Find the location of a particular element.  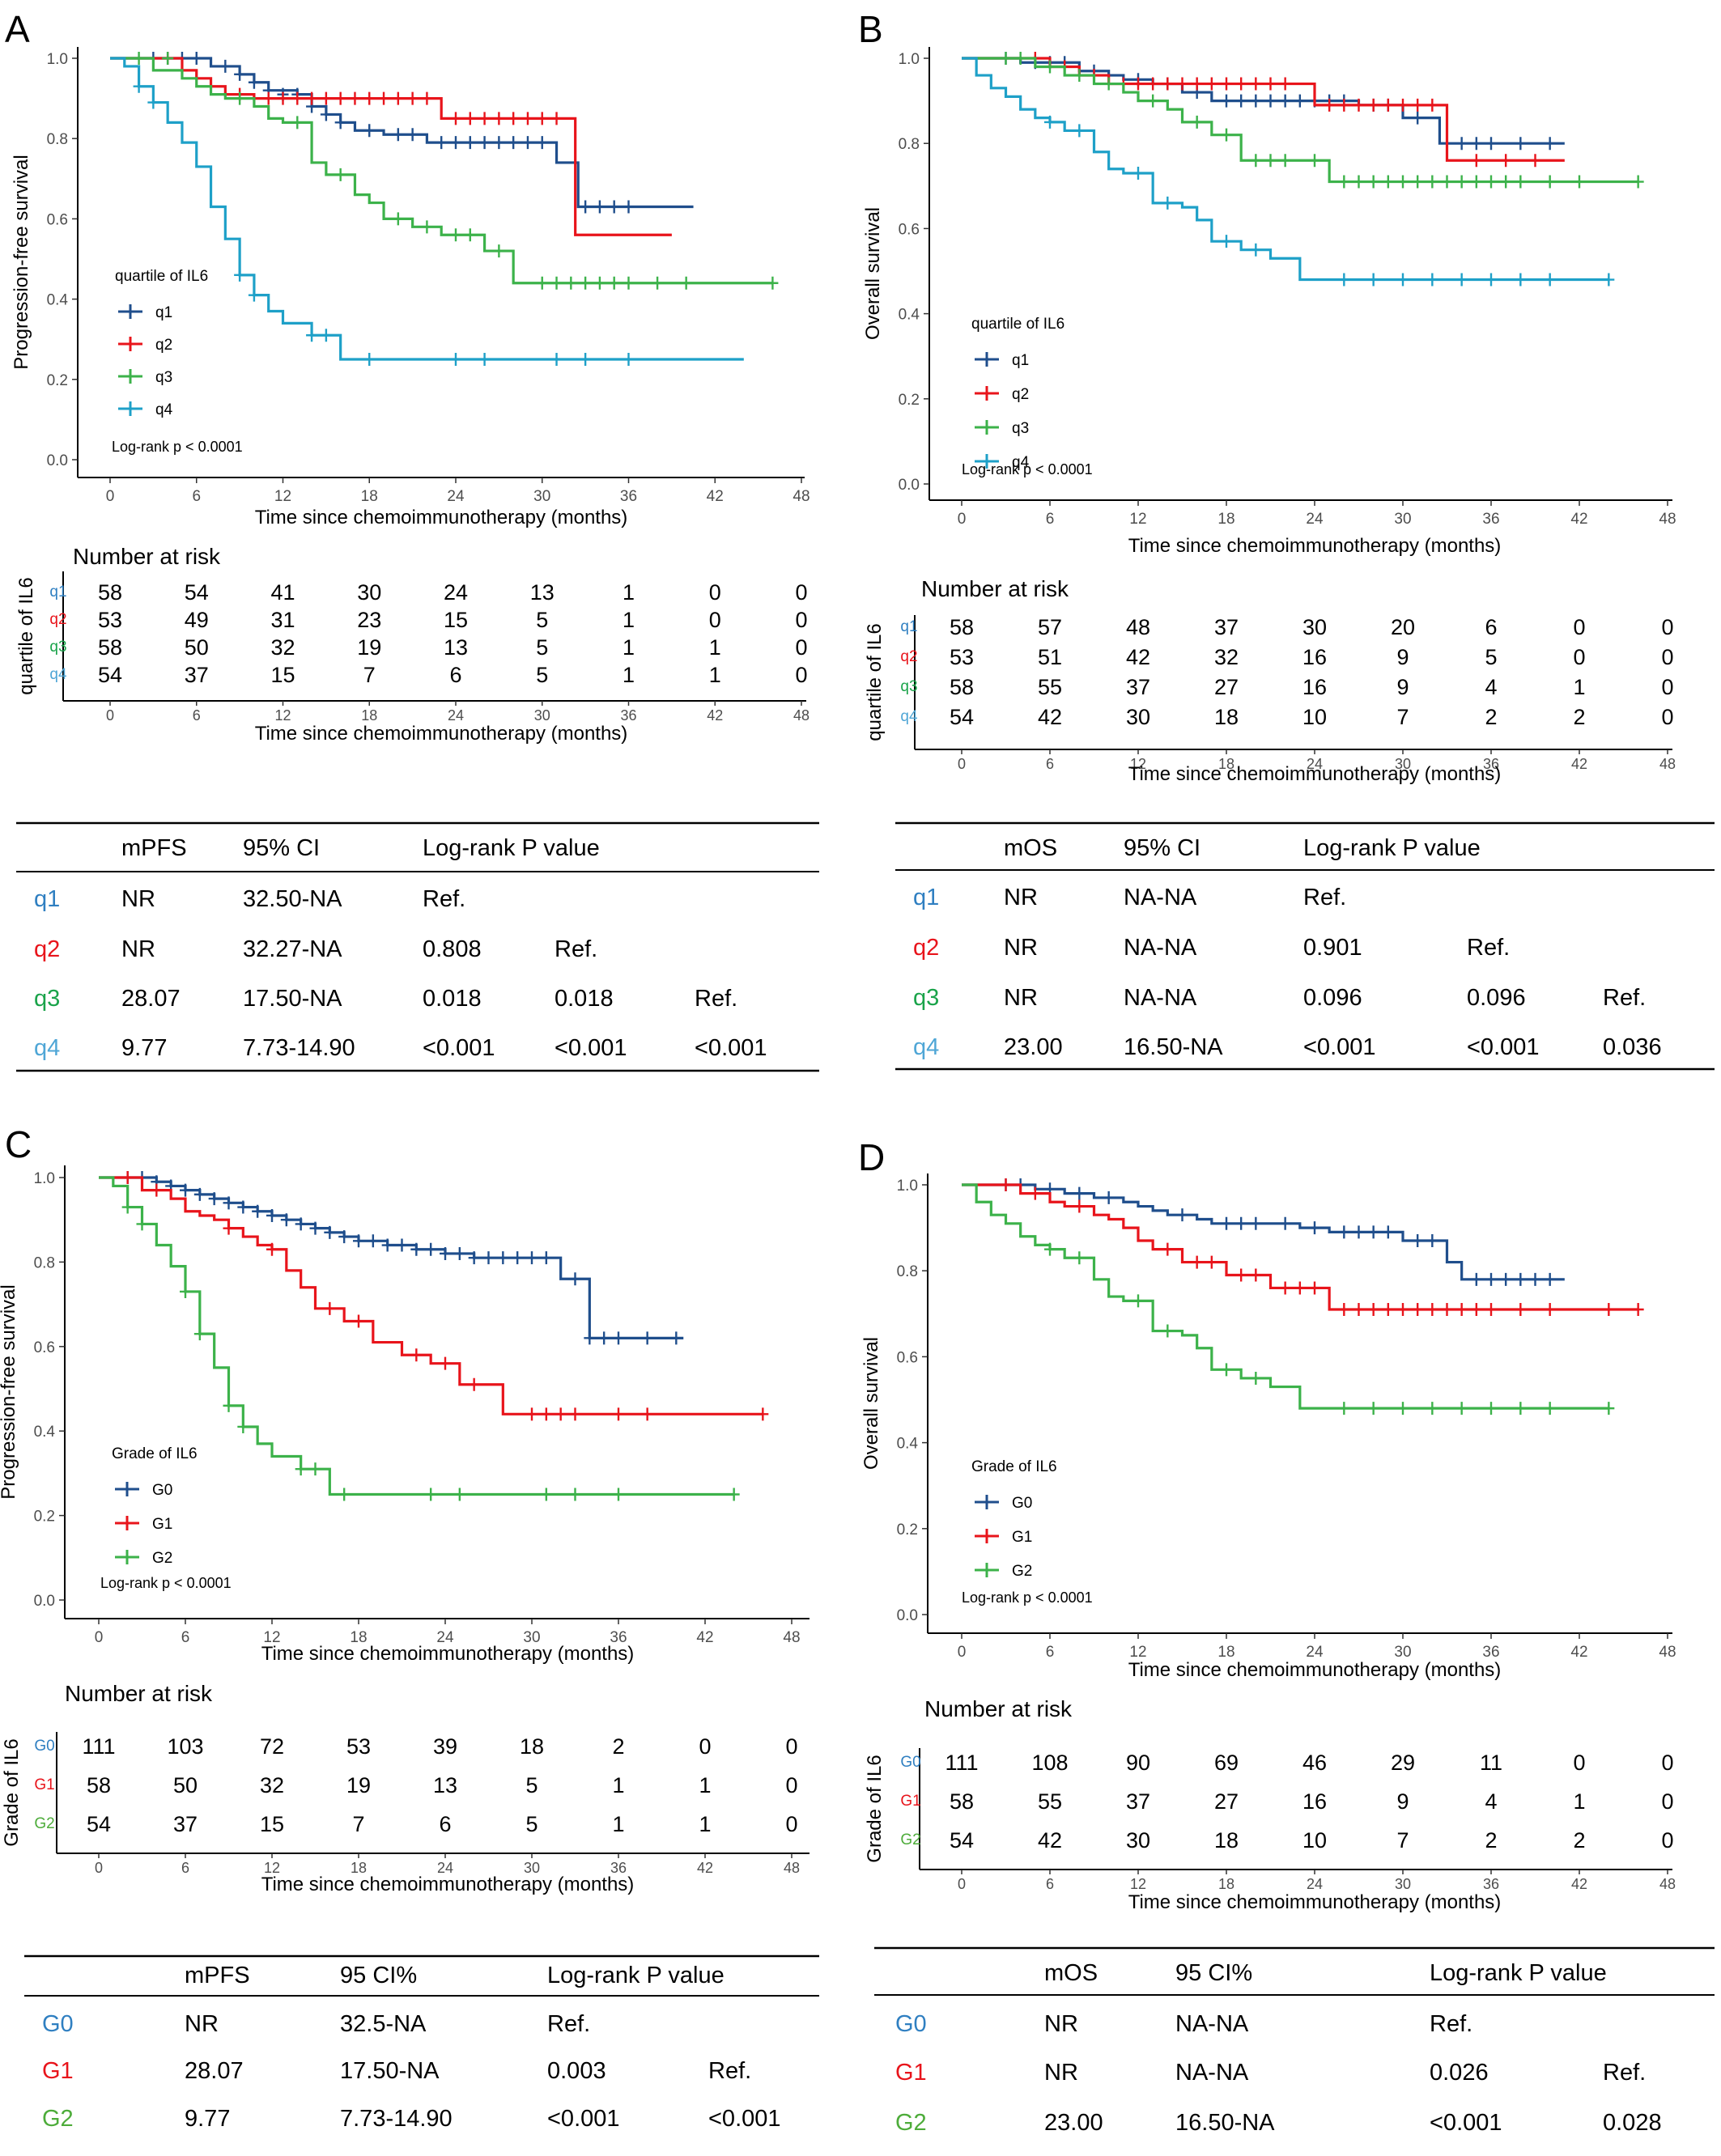

risk-cell: 53 is located at coordinates (962, 657).